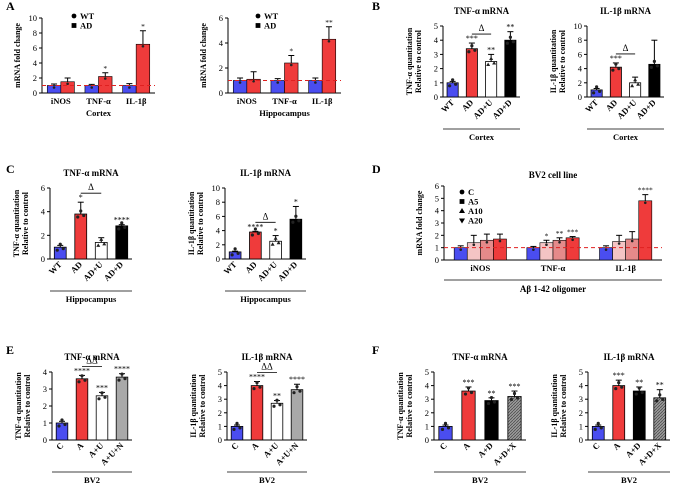 The width and height of the screenshot is (685, 503). Describe the element at coordinates (10, 169) in the screenshot. I see `panel-c-label: C` at that location.